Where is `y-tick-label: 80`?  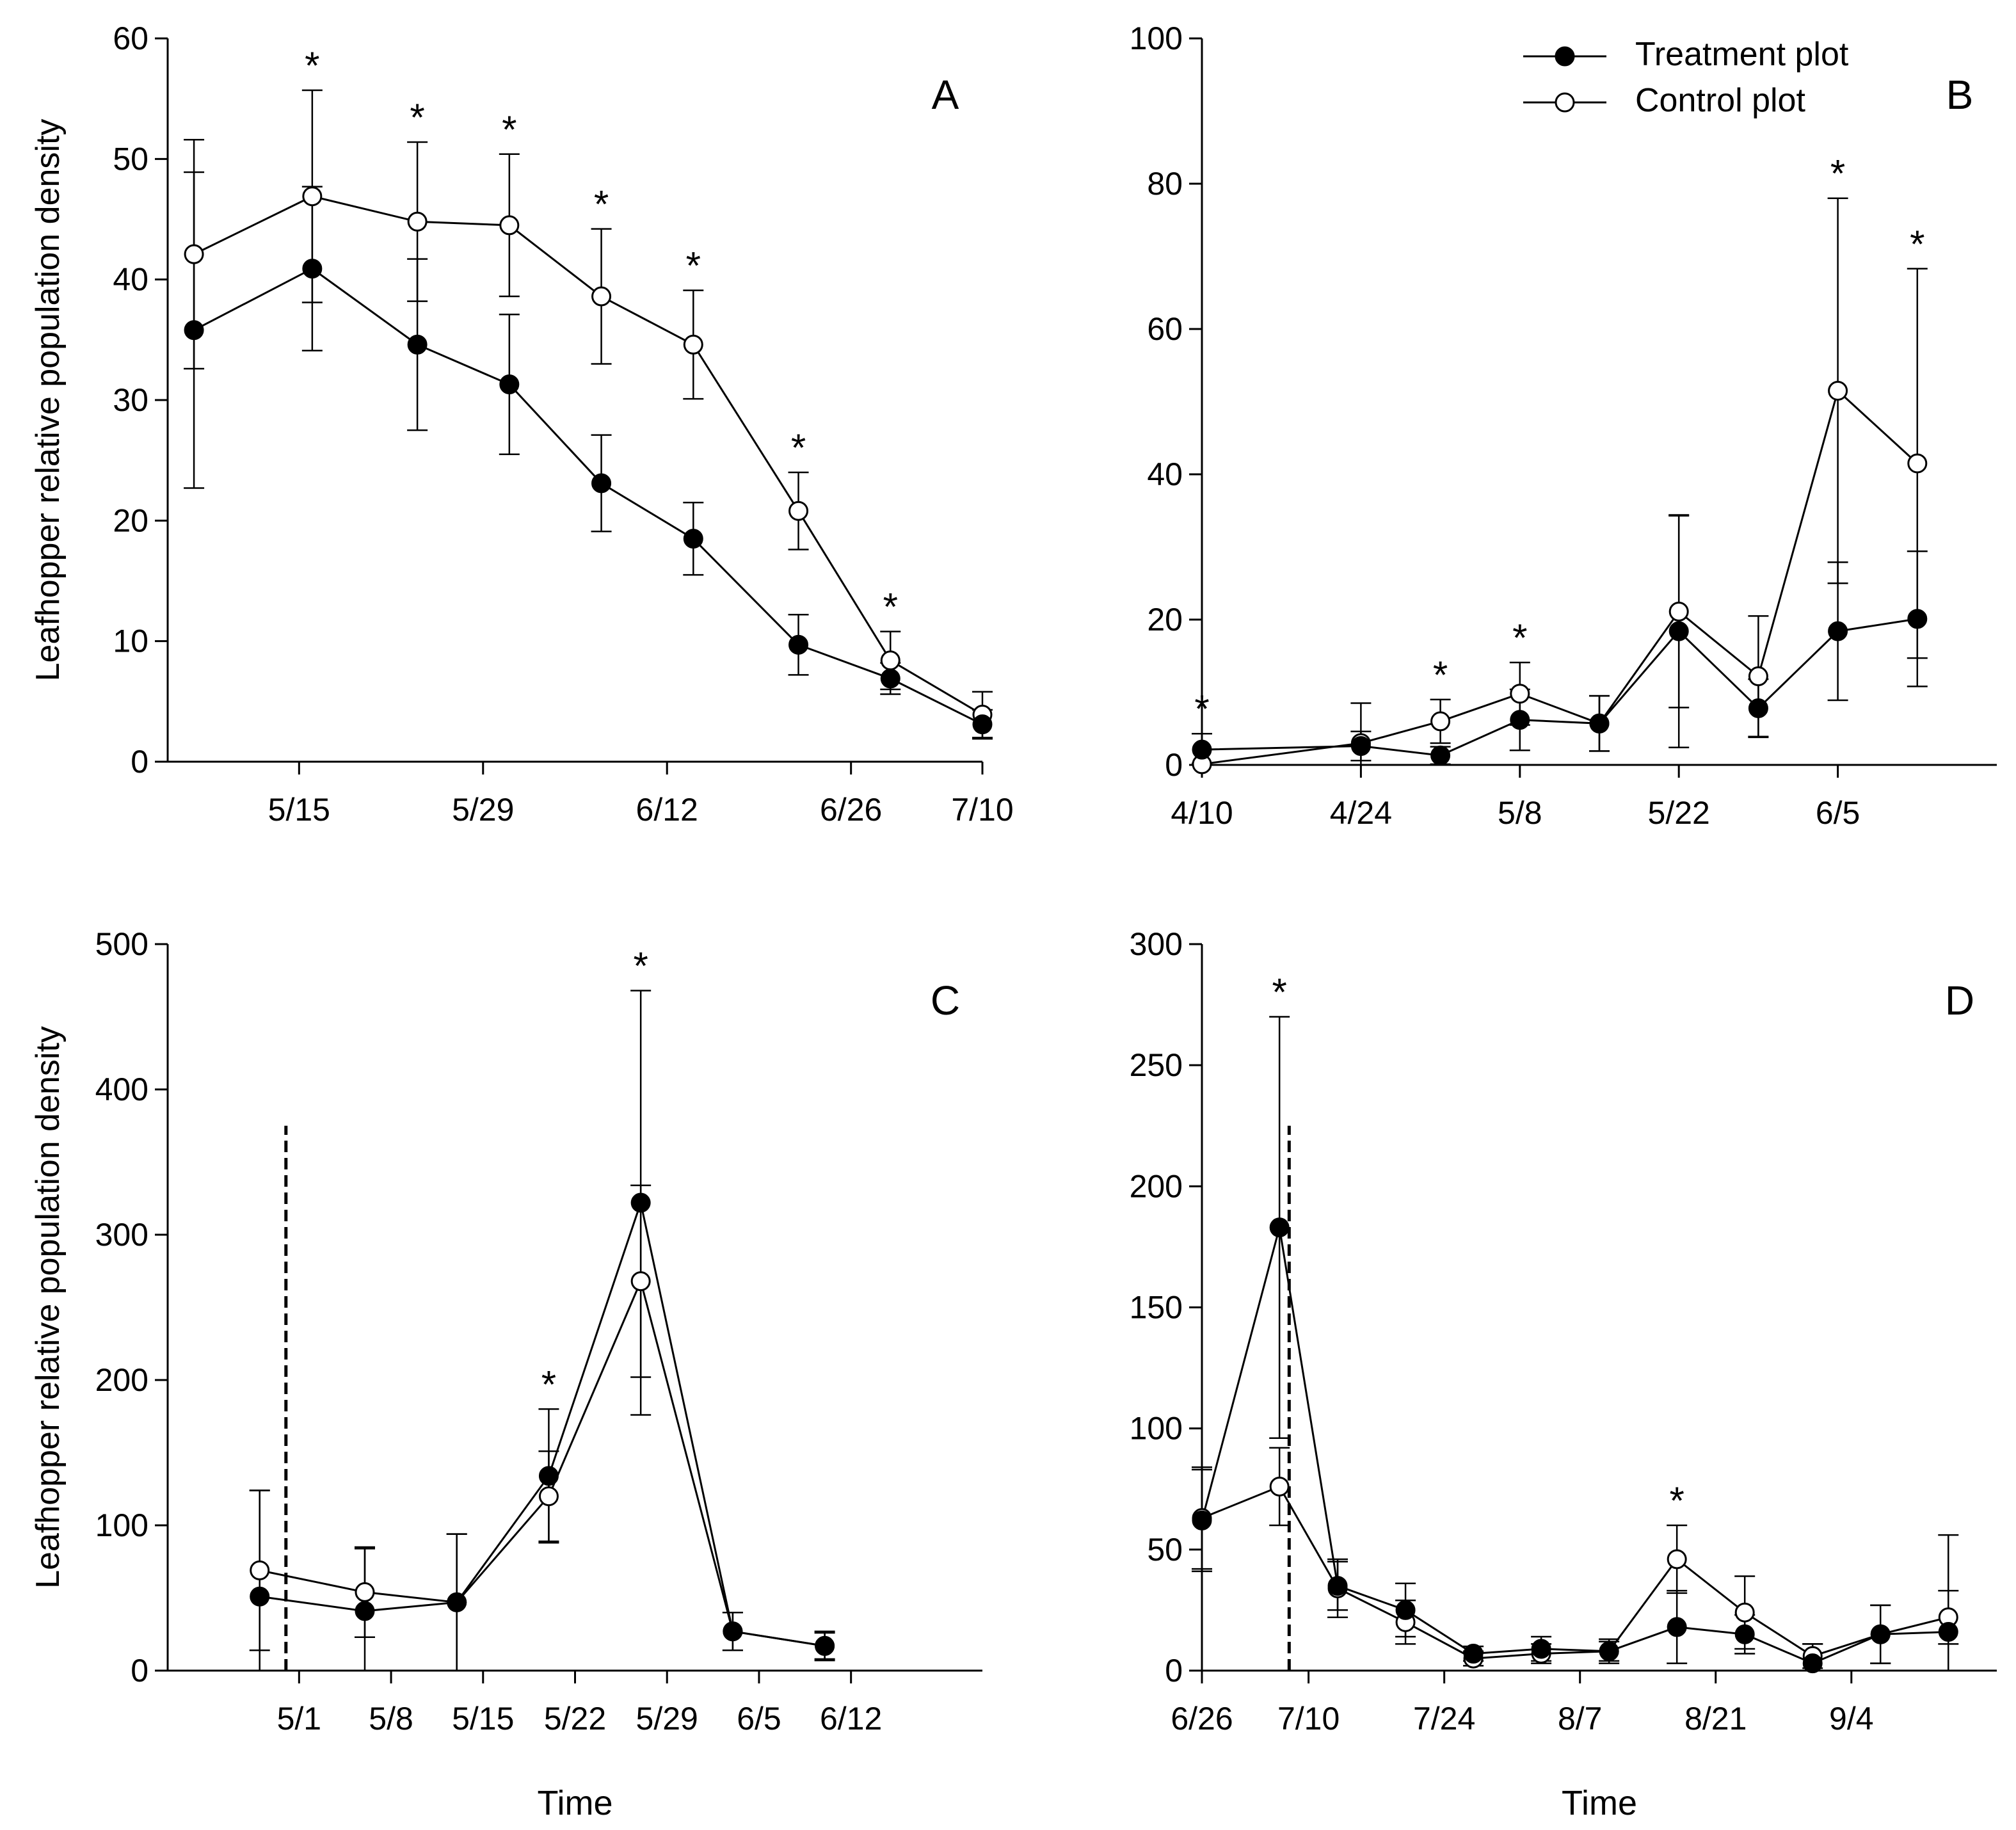 y-tick-label: 80 is located at coordinates (1165, 184).